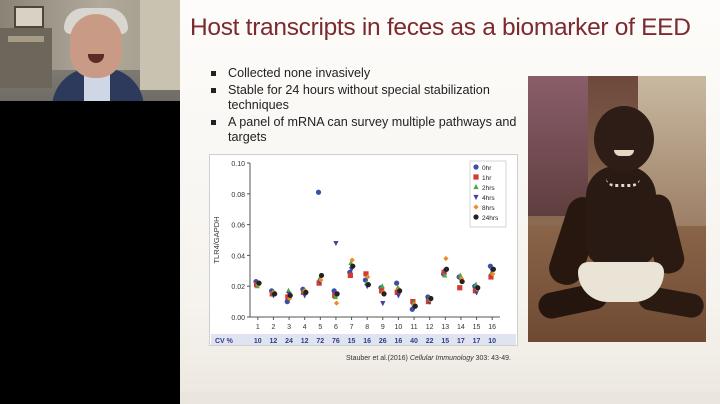  I want to click on cv-row-background, so click(363, 340).